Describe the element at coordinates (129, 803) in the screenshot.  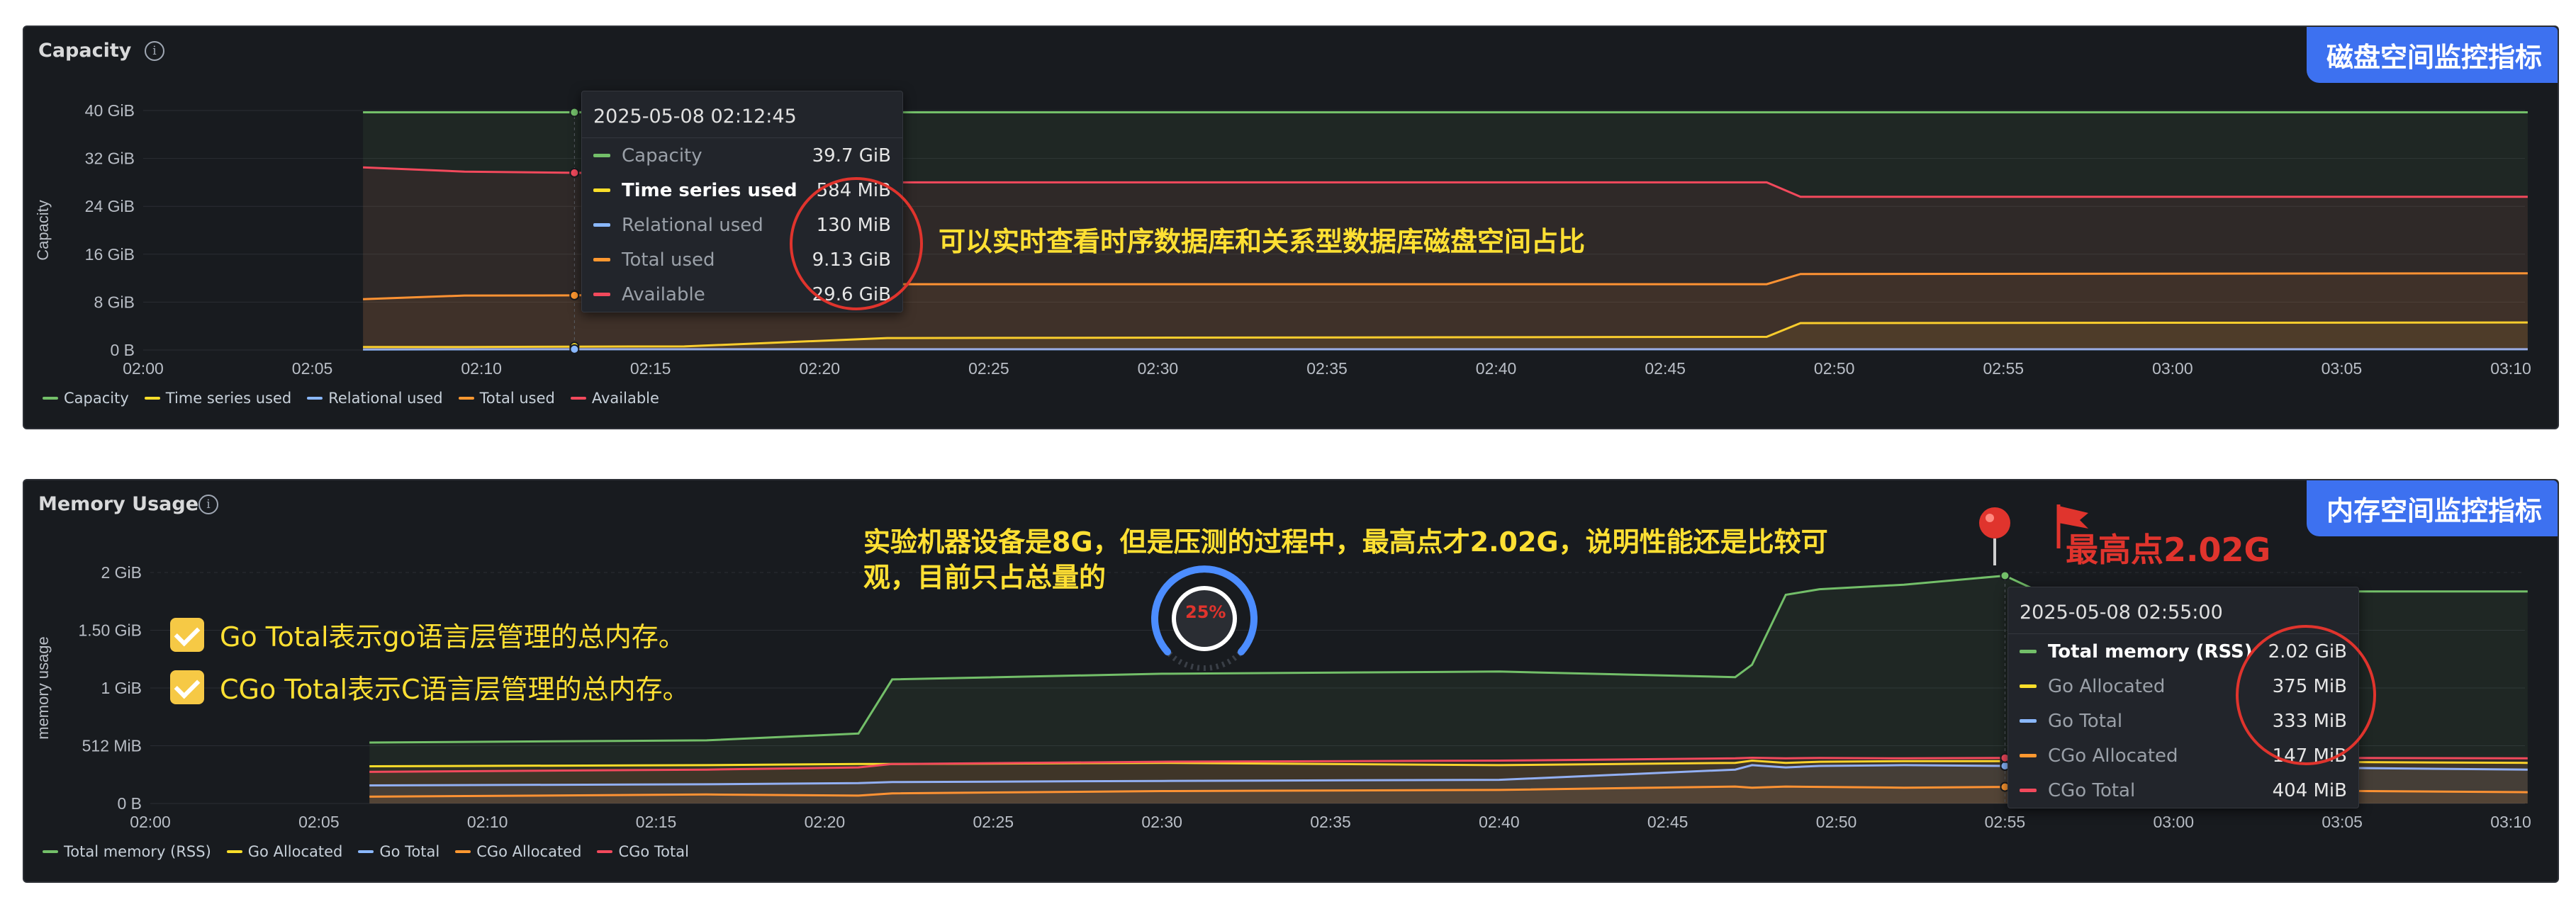
I see `y-tick-label: 0 B` at that location.